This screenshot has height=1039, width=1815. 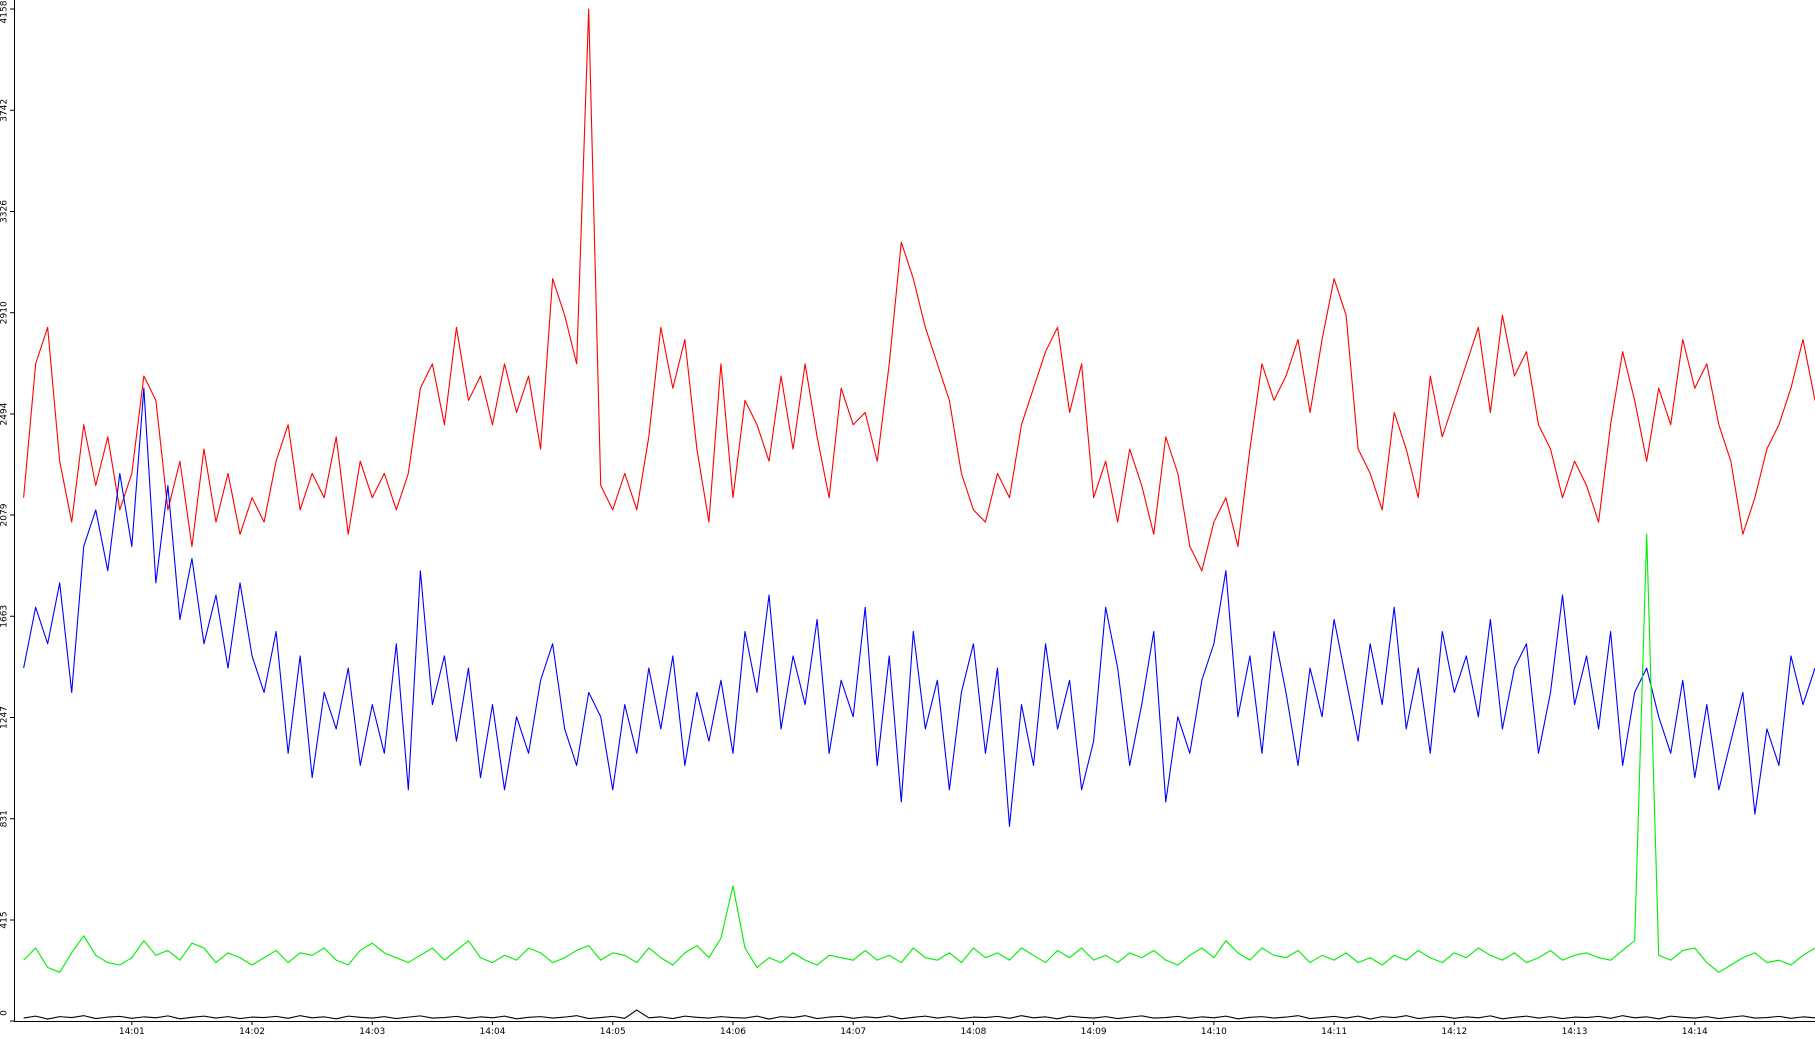 I want to click on y-tick-label: 2910, so click(x=5, y=312).